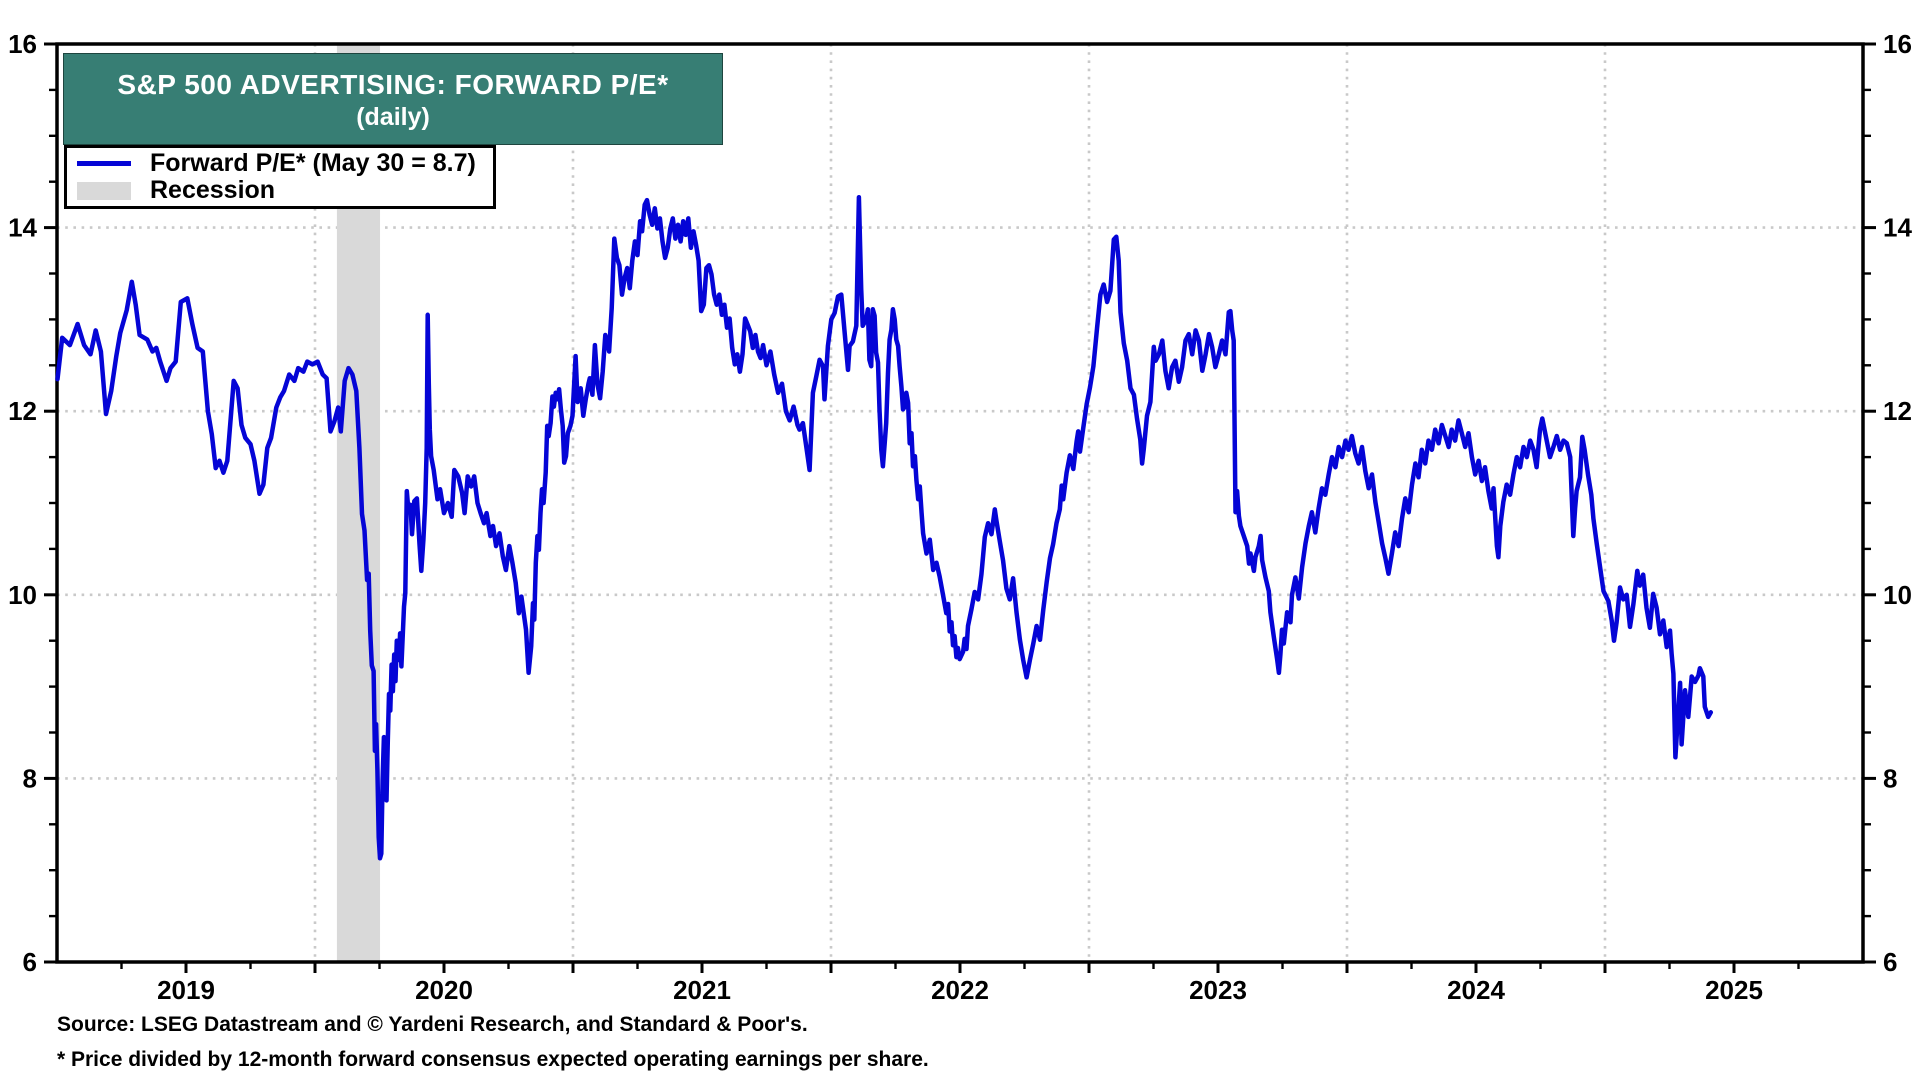 The image size is (1920, 1080). What do you see at coordinates (1890, 778) in the screenshot?
I see `y-axis-label-right-8: 8` at bounding box center [1890, 778].